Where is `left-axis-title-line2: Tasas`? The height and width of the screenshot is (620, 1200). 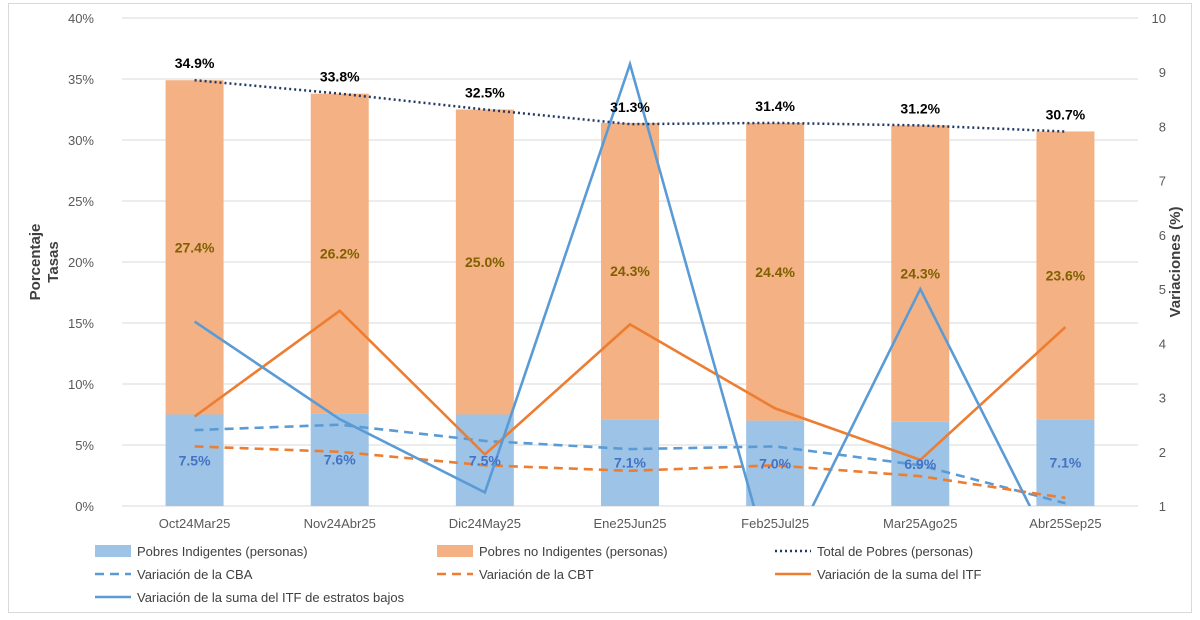
left-axis-title-line2: Tasas is located at coordinates (53, 261).